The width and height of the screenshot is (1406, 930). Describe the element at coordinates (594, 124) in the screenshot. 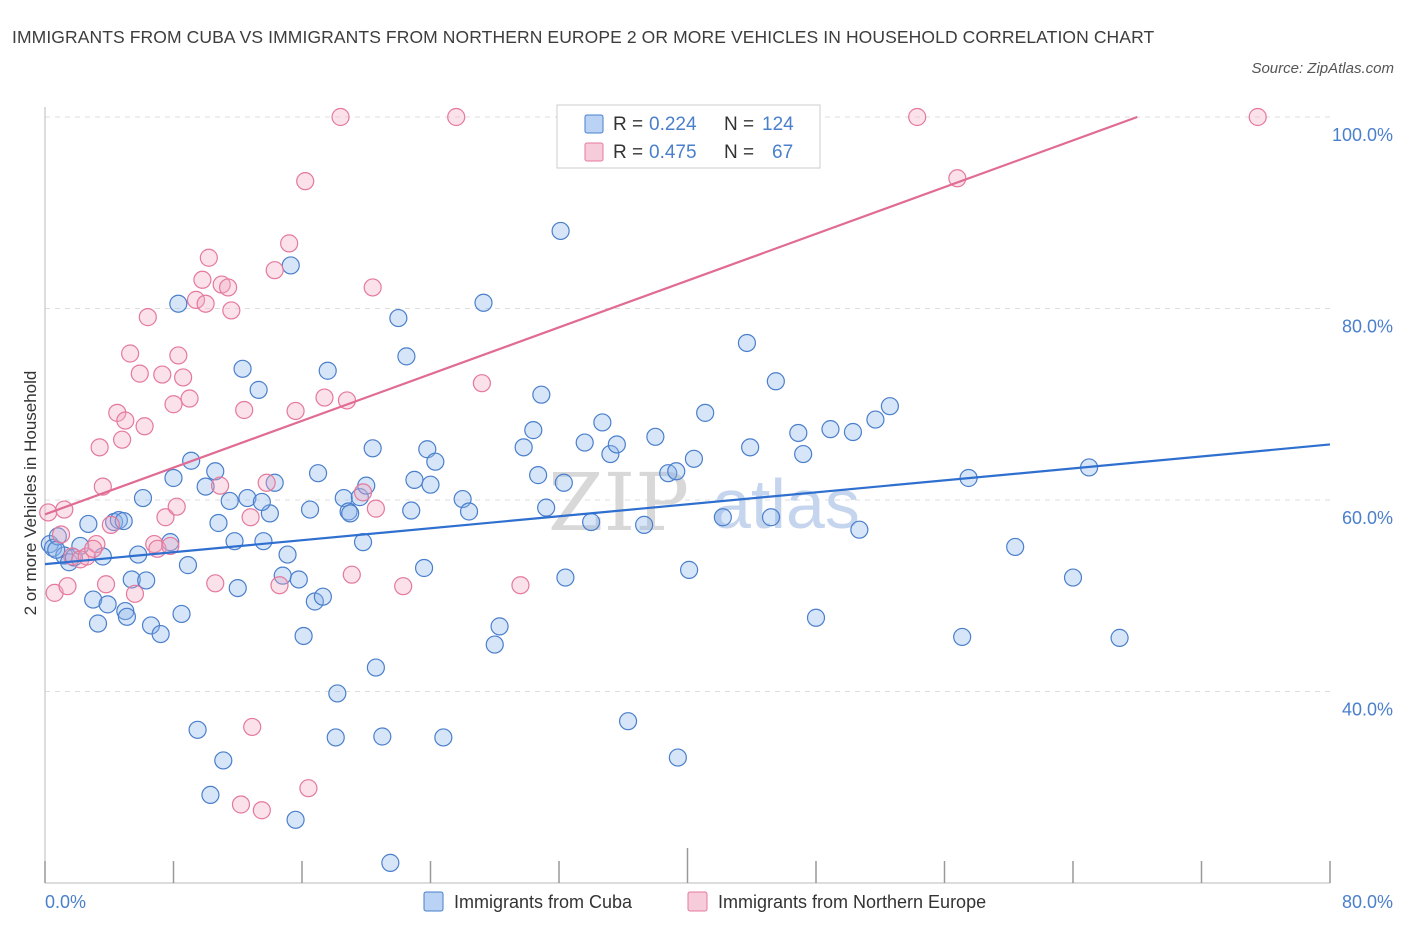

I see `legend-swatch-cuba` at that location.